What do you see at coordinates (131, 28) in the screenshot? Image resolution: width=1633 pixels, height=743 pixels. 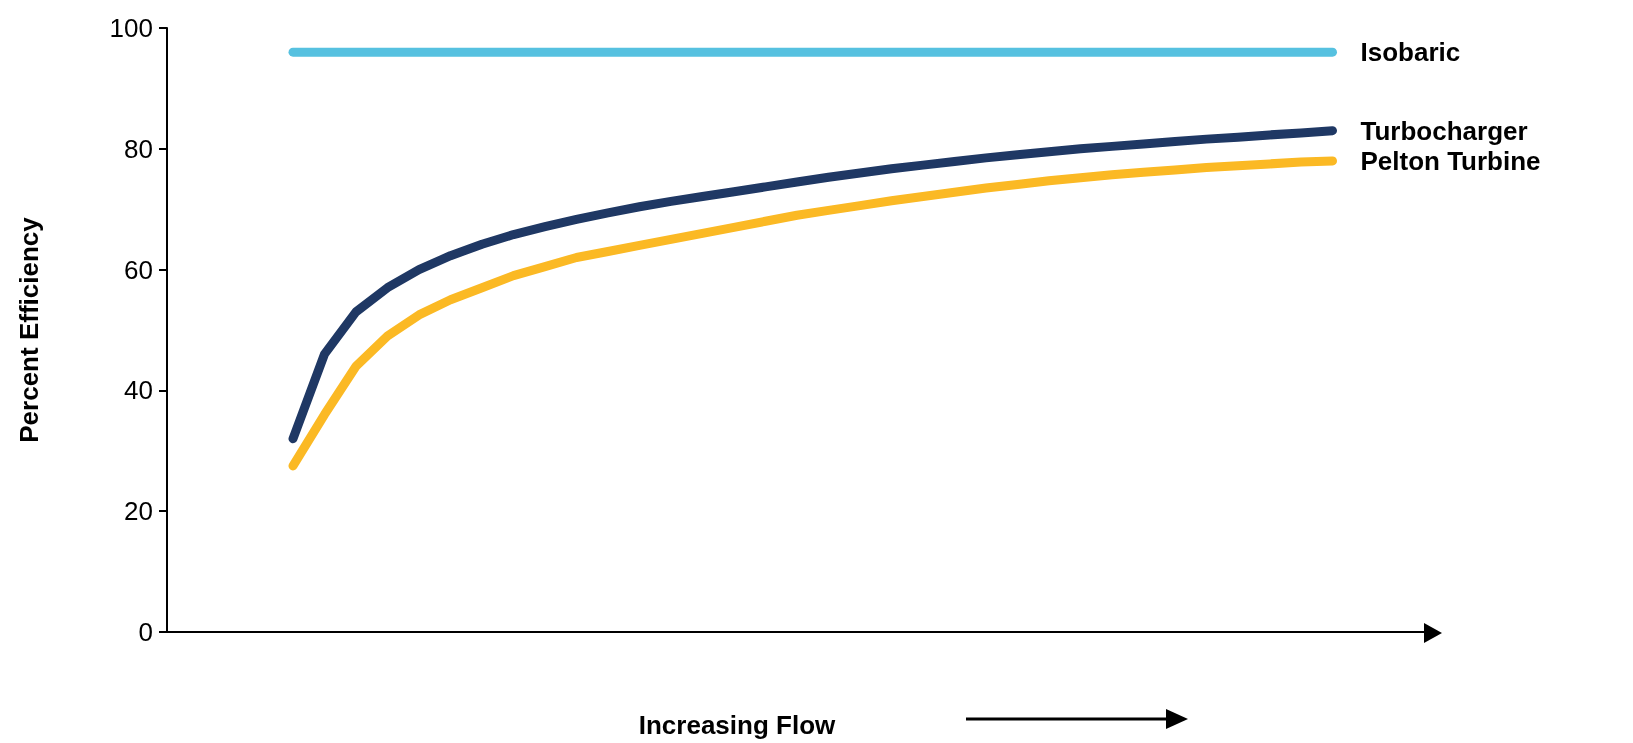 I see `y-tick-label: 100` at bounding box center [131, 28].